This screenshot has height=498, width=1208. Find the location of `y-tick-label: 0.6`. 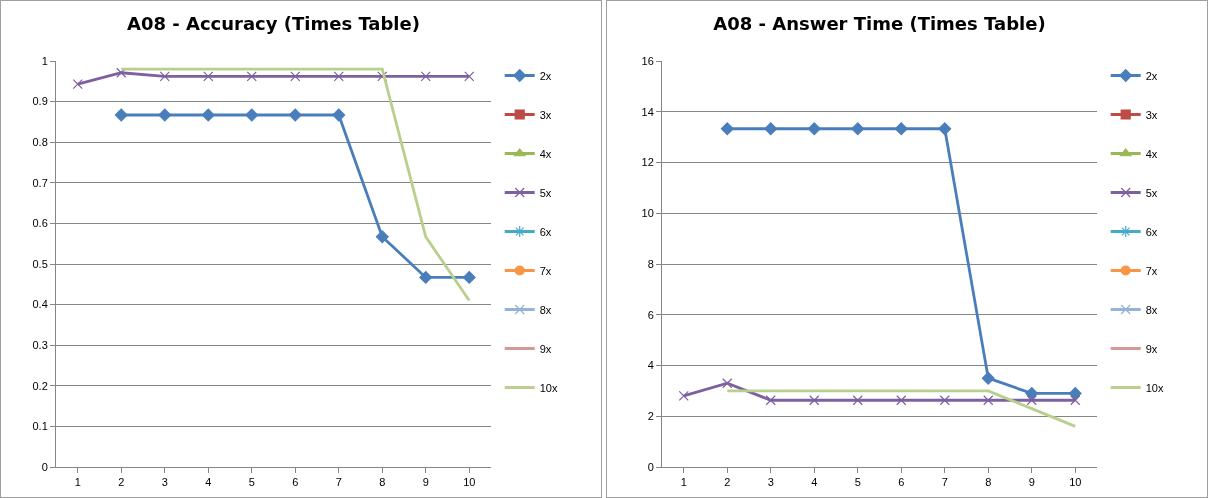

y-tick-label: 0.6 is located at coordinates (40, 223).